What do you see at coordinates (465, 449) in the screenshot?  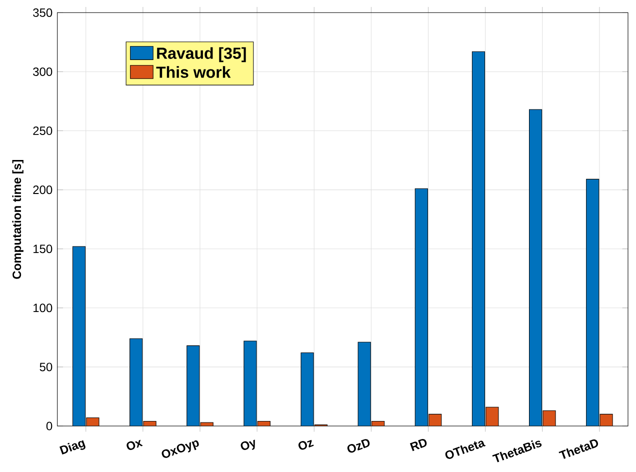 I see `x-tick-label: OTheta` at bounding box center [465, 449].